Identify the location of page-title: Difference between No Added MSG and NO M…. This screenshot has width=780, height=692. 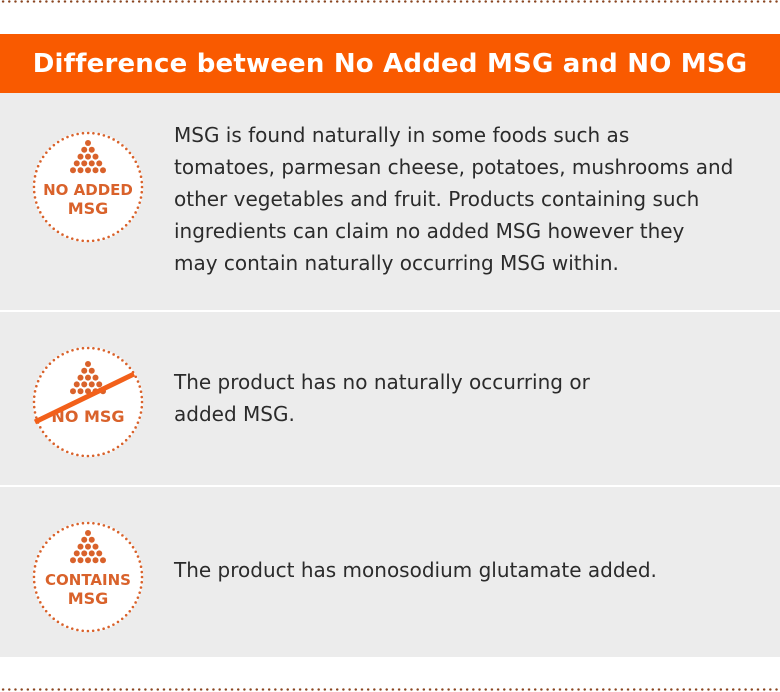
(390, 63).